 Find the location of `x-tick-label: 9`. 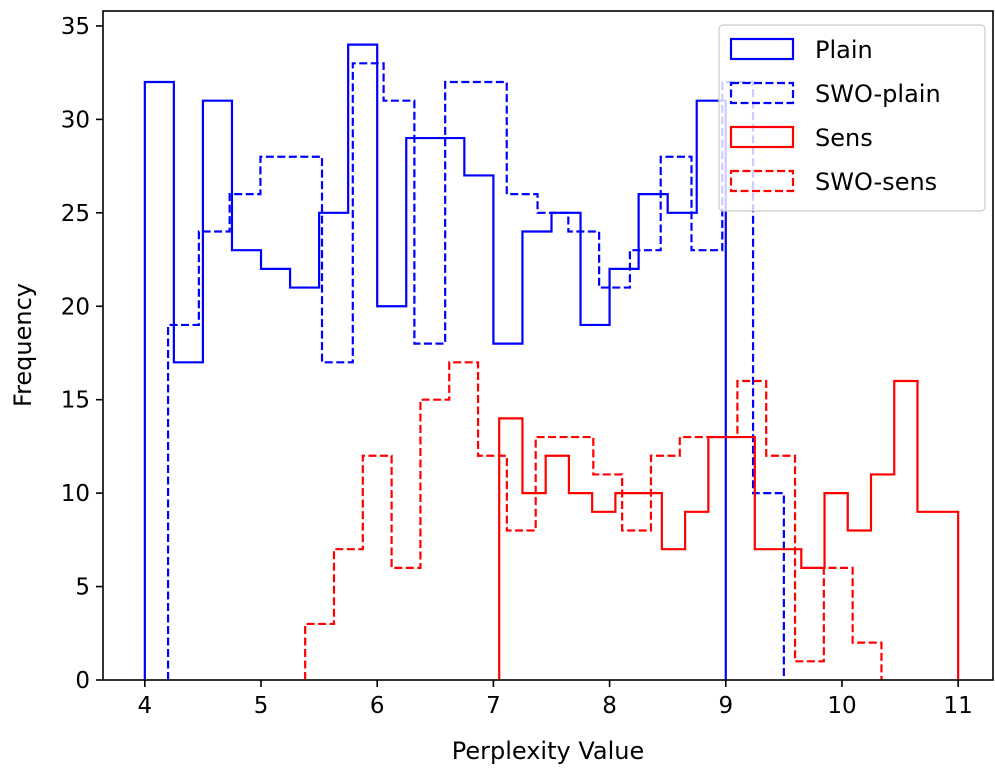

x-tick-label: 9 is located at coordinates (725, 706).